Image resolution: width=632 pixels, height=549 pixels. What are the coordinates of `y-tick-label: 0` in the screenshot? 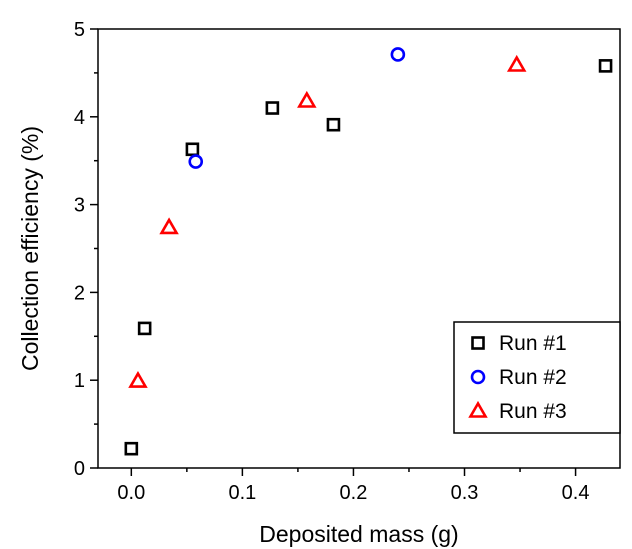 It's located at (79, 469).